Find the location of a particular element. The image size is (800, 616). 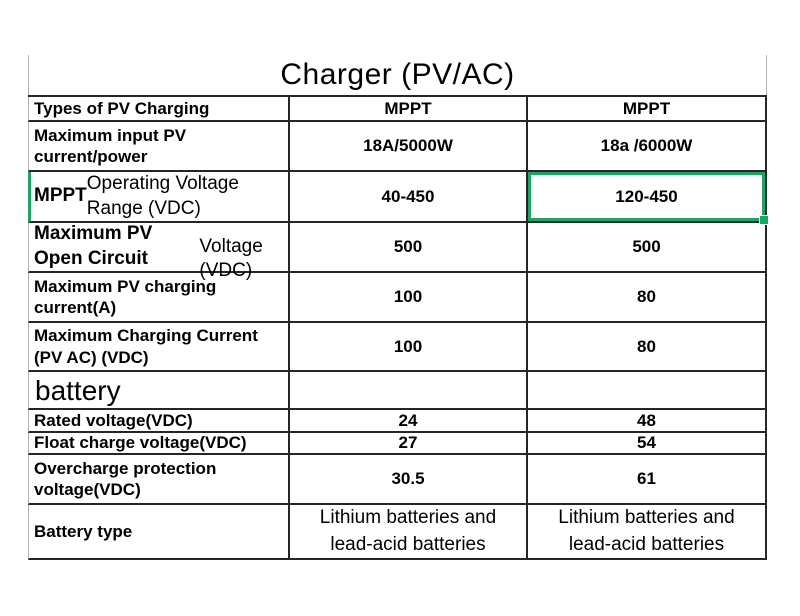

spec-value-cell: 54 is located at coordinates (647, 444).